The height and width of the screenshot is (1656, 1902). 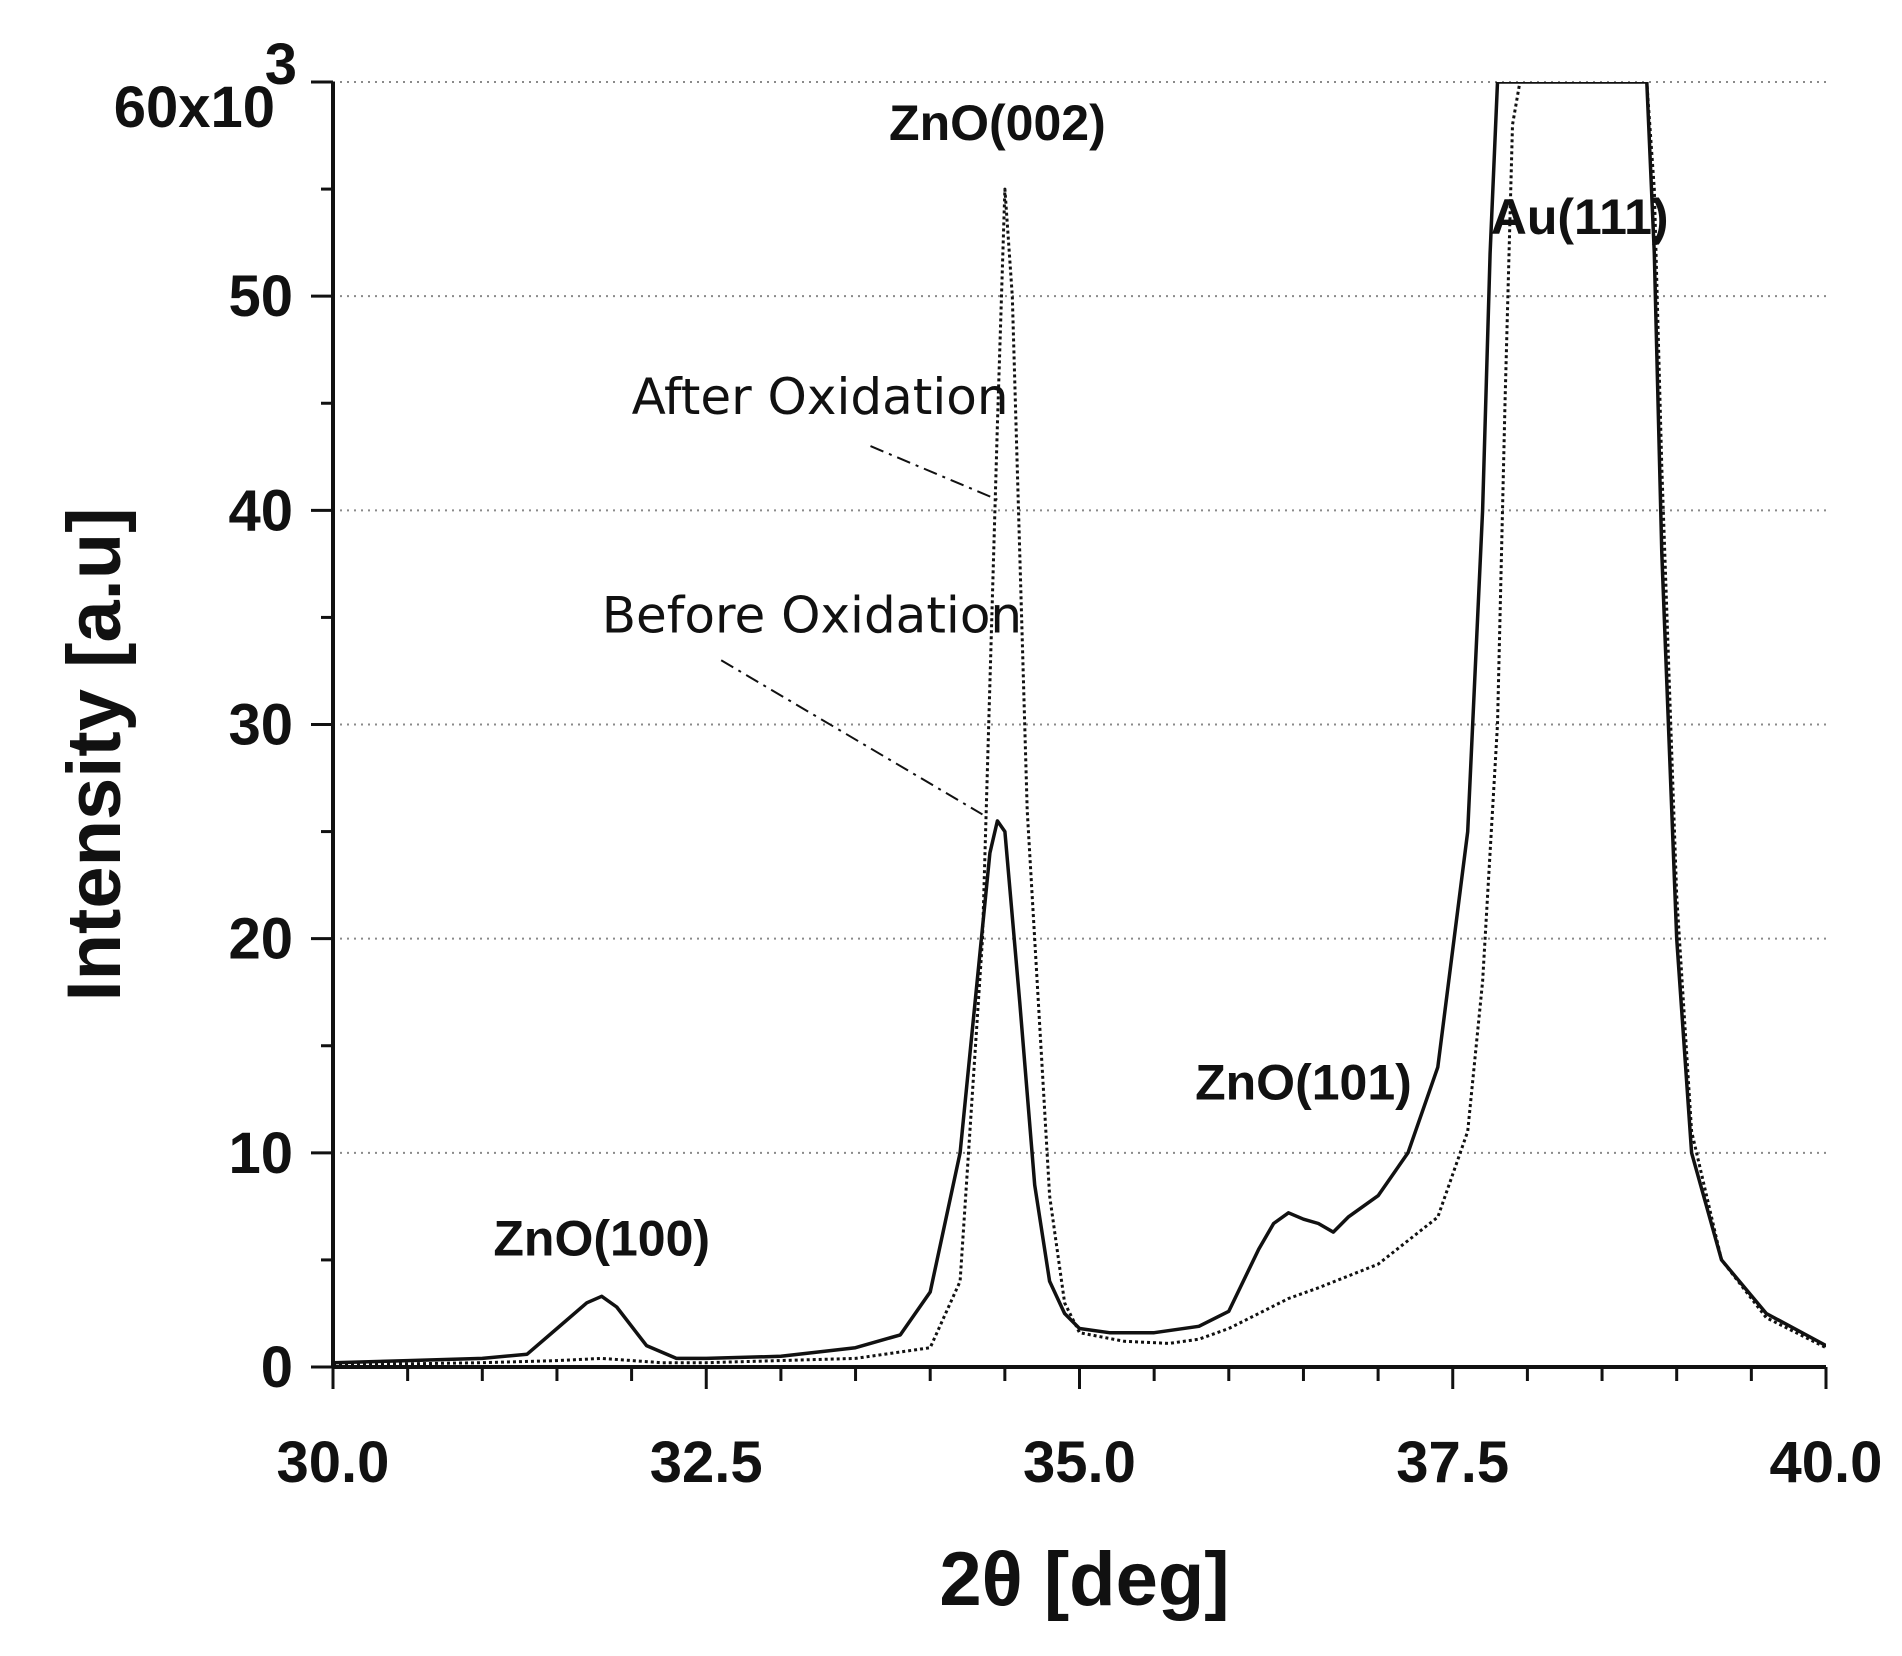 What do you see at coordinates (333, 1462) in the screenshot?
I see `x-tick-label: 30.0` at bounding box center [333, 1462].